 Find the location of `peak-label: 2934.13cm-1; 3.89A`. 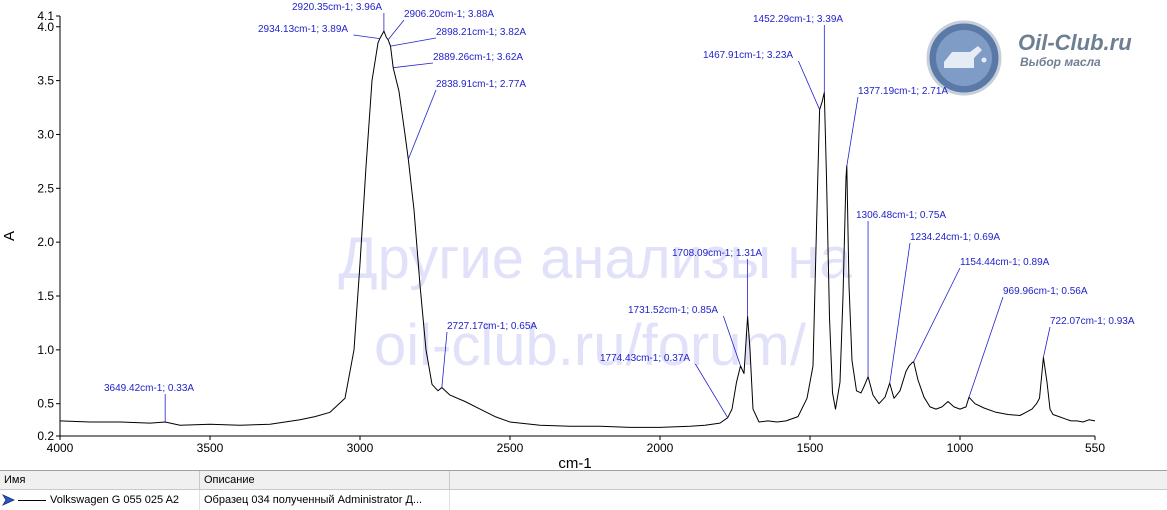

peak-label: 2934.13cm-1; 3.89A is located at coordinates (303, 29).